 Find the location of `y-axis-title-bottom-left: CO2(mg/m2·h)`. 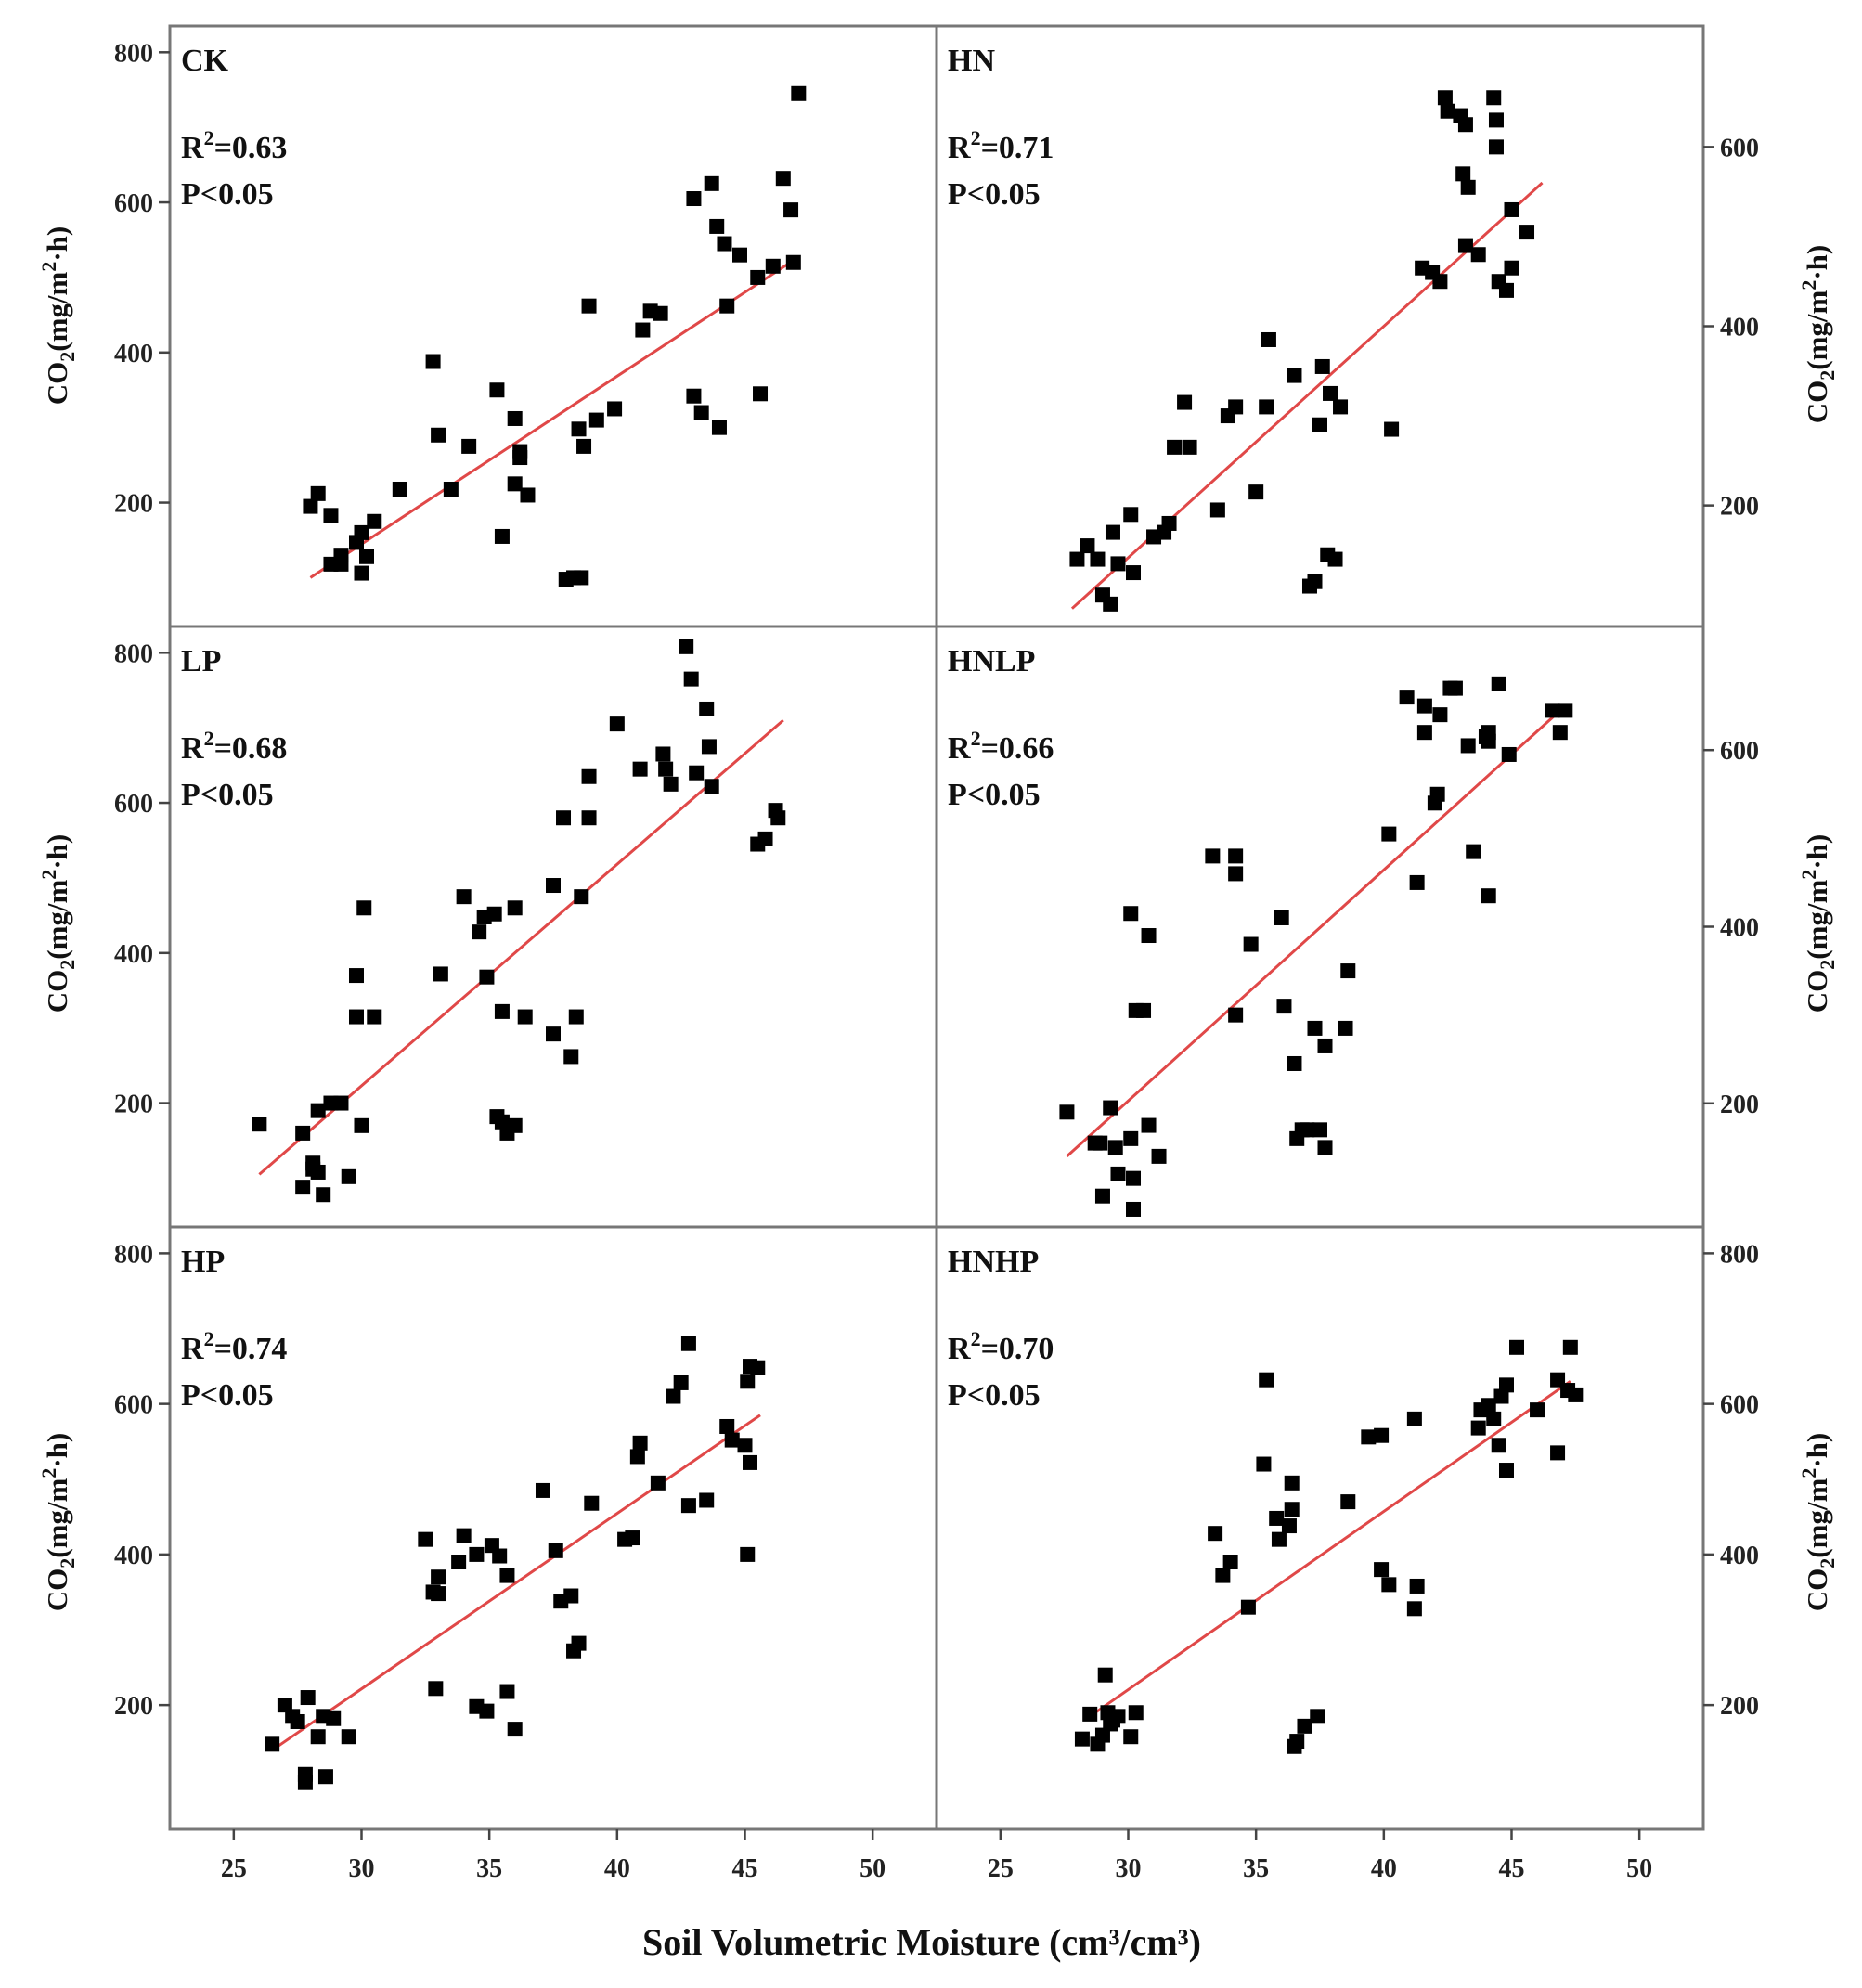

y-axis-title-bottom-left: CO2(mg/m2·h) is located at coordinates (58, 1522).